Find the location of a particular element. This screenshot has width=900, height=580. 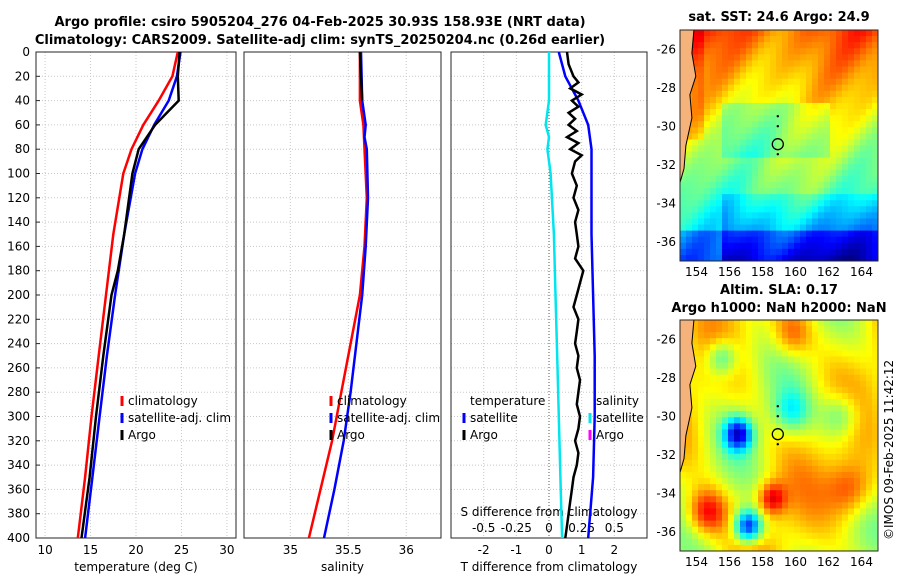

legend-label: Argo is located at coordinates (142, 435).